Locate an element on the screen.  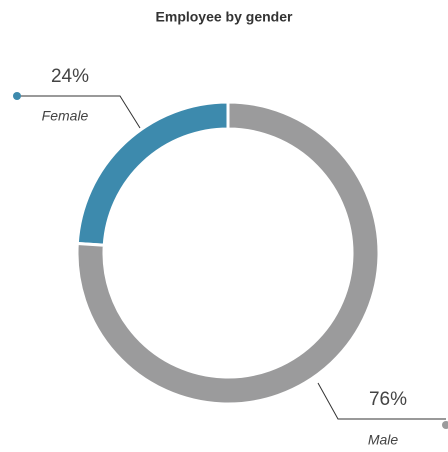
value-label: 76% is located at coordinates (388, 399).